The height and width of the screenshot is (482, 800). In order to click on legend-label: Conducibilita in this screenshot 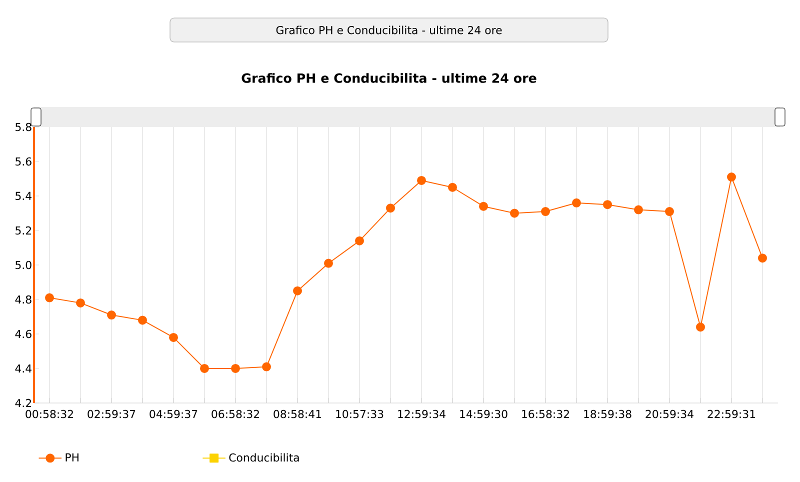, I will do `click(264, 457)`.